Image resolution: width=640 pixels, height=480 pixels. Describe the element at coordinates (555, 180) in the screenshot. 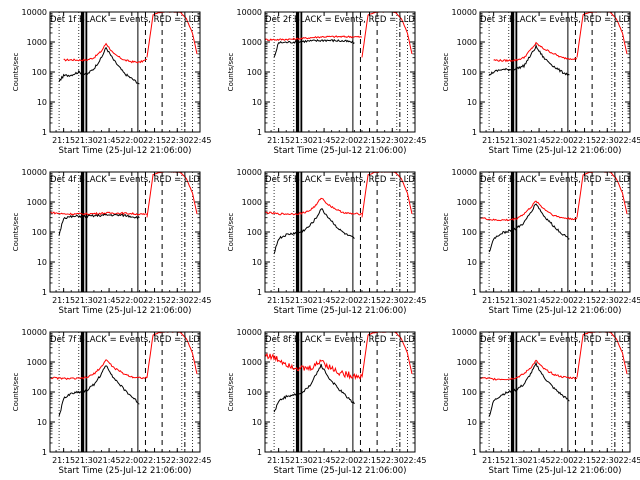

I see `chart-title: Det 6f BLACK = Events, RED = LLD` at that location.